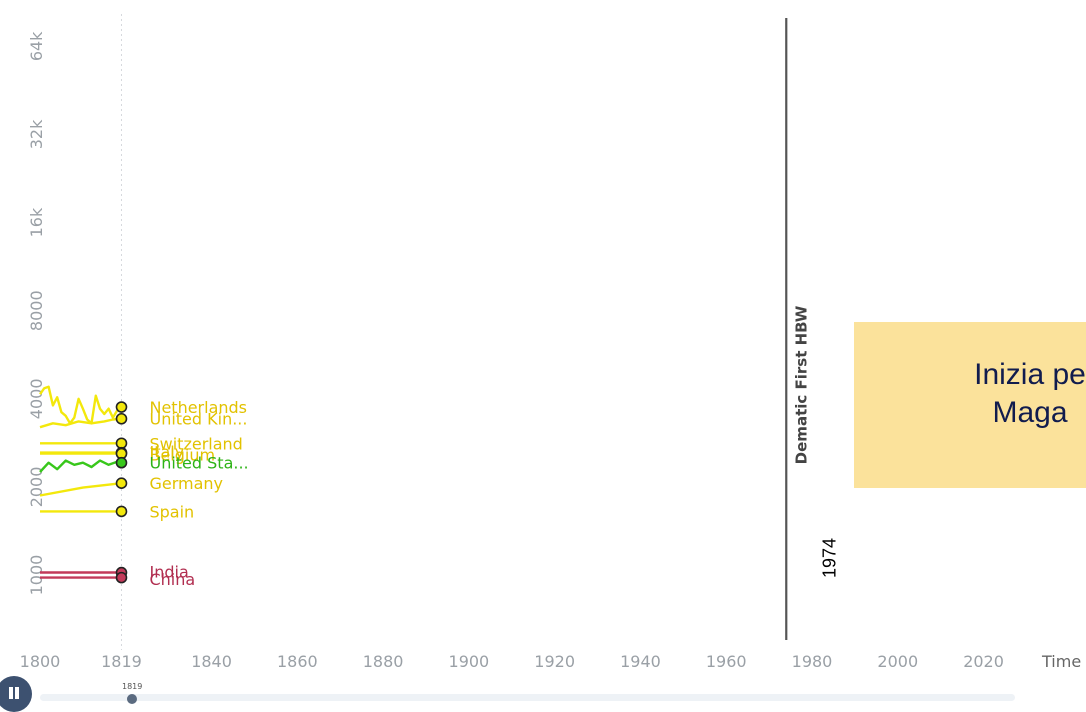 This screenshot has height=712, width=1086. Describe the element at coordinates (527, 697) in the screenshot. I see `timeline-slider-track` at that location.